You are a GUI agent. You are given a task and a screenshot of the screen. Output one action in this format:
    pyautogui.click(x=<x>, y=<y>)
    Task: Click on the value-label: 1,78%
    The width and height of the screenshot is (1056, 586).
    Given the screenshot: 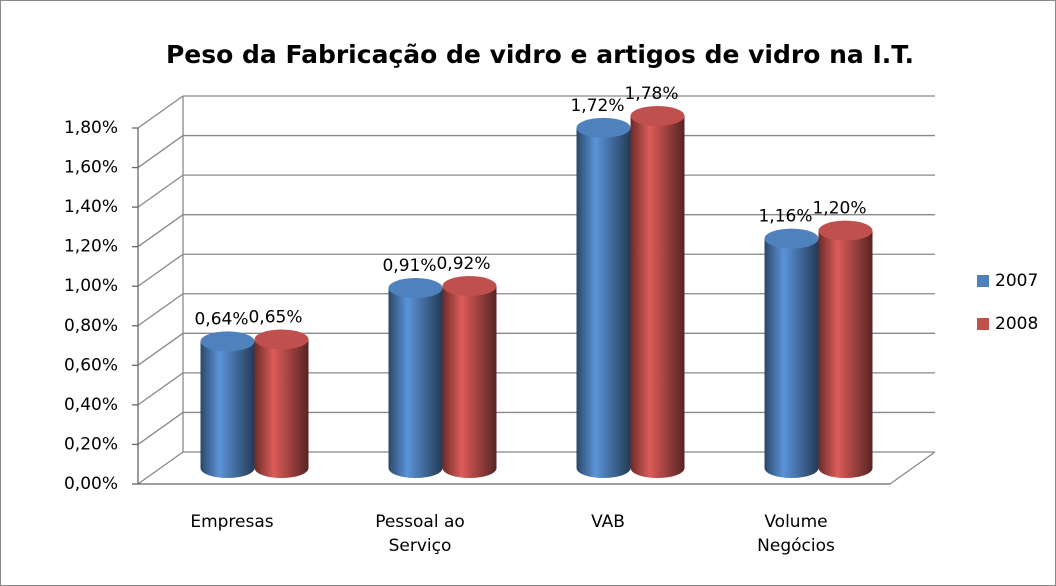 What is the action you would take?
    pyautogui.click(x=651, y=94)
    